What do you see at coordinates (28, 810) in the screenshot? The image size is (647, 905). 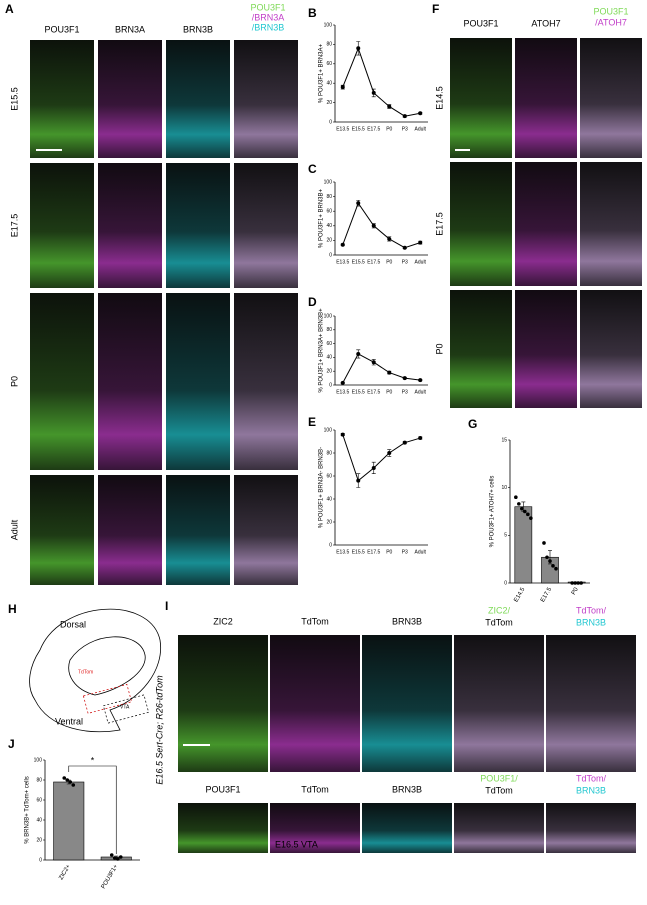 I see `y-axis-label: % BRN3B+ TdTom+ cells` at bounding box center [28, 810].